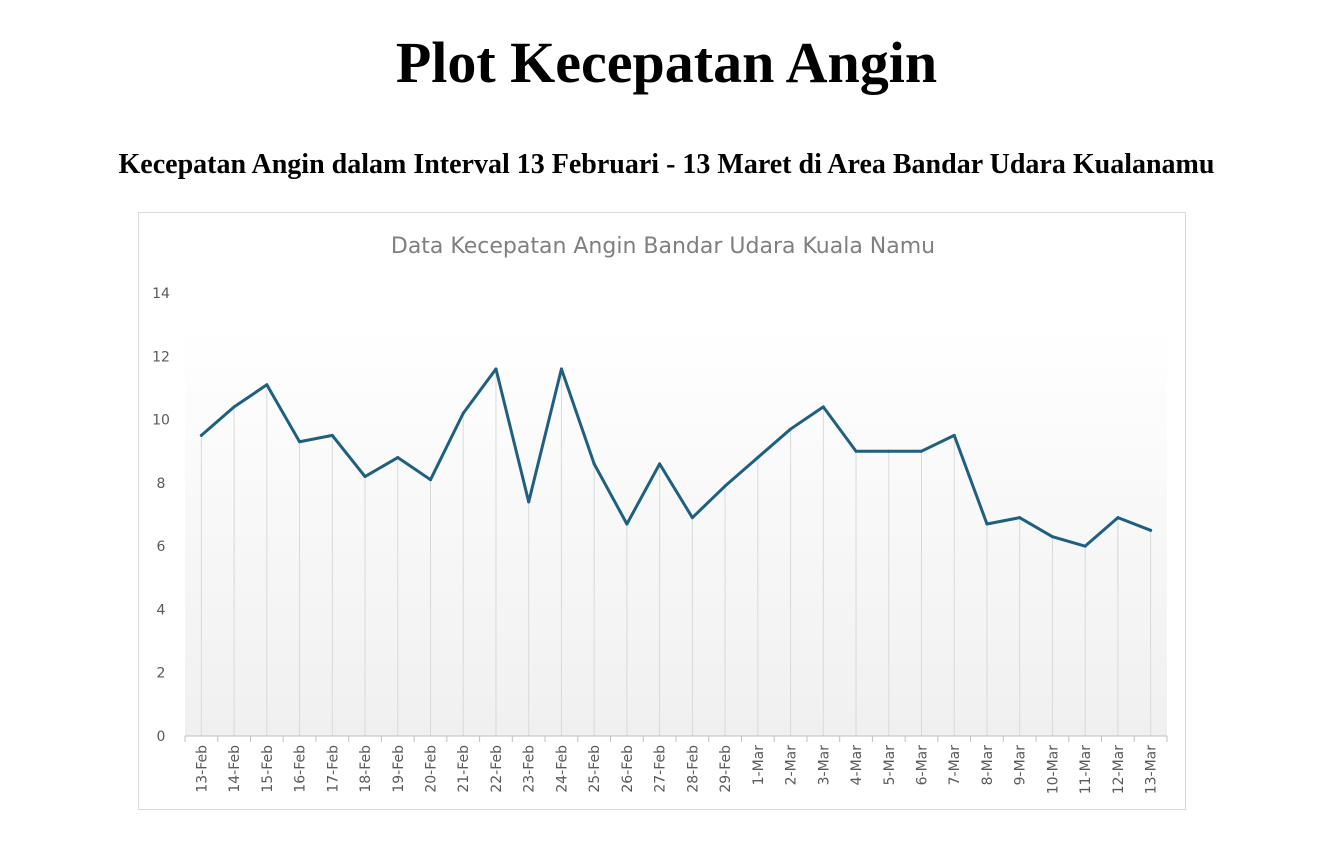 Image resolution: width=1333 pixels, height=868 pixels. Describe the element at coordinates (666, 62) in the screenshot. I see `page-title: Plot Kecepatan Angin` at that location.